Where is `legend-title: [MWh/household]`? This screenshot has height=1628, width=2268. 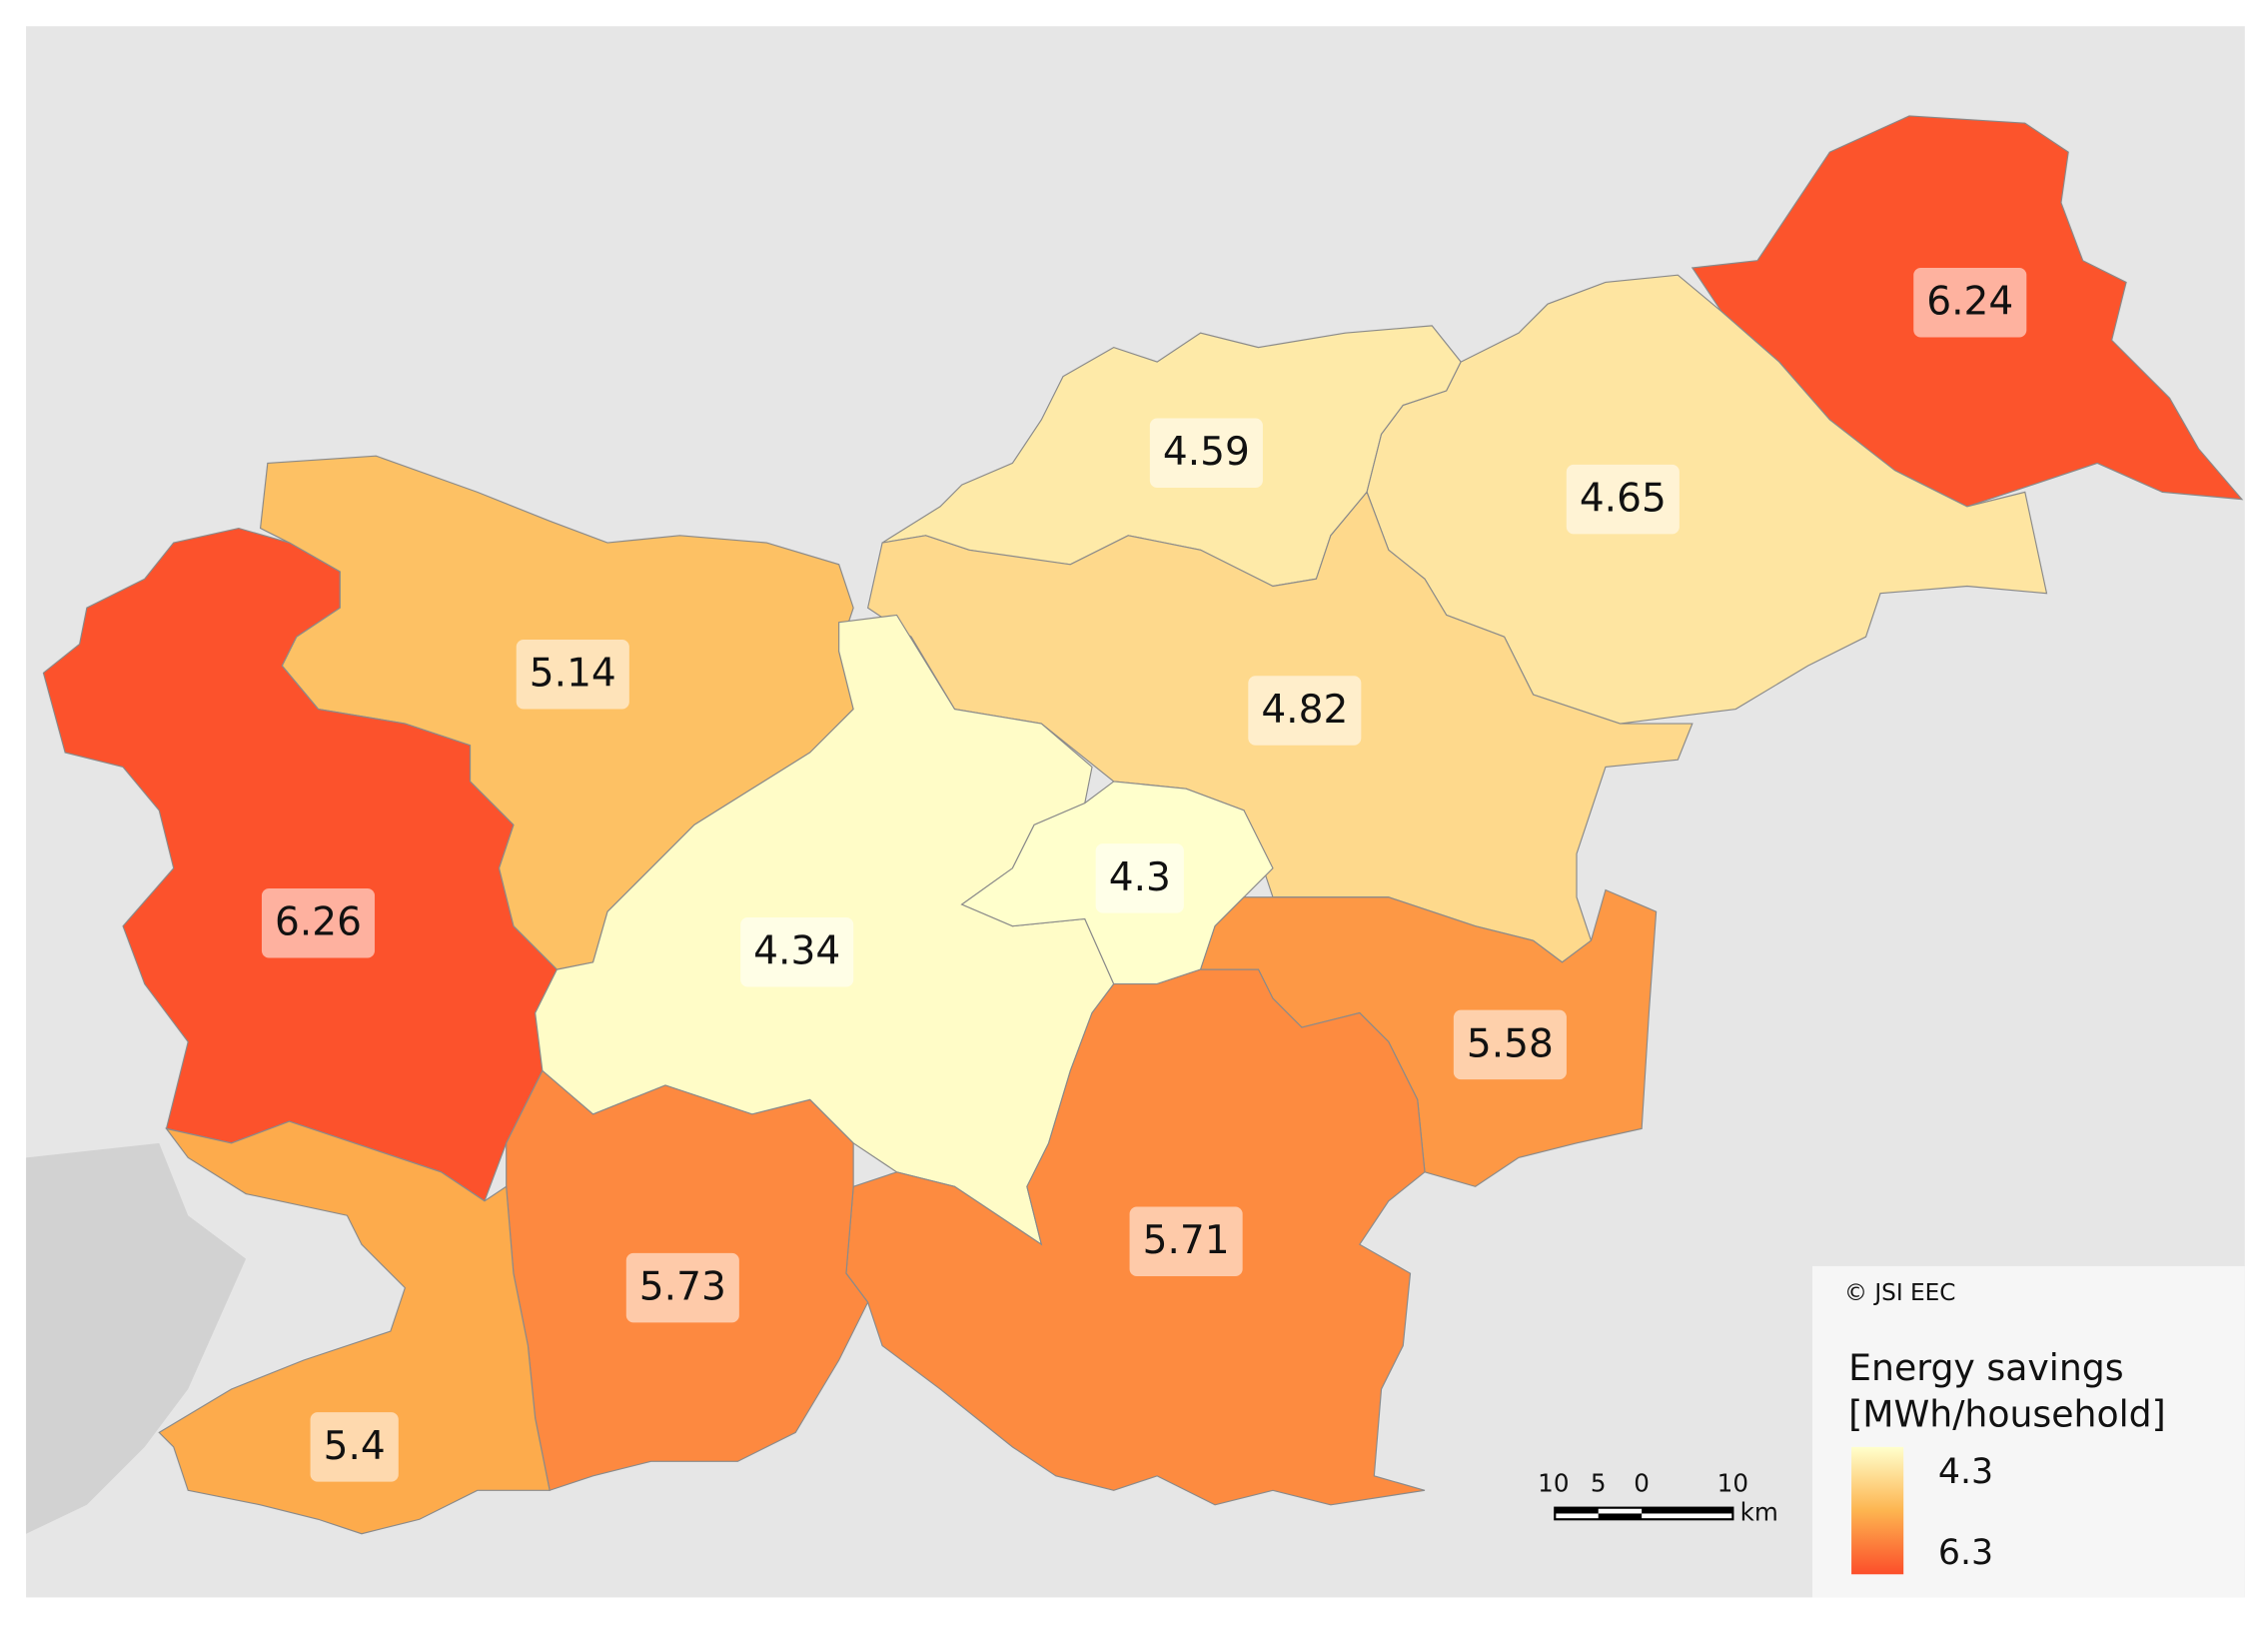 legend-title: [MWh/household] is located at coordinates (2007, 1413).